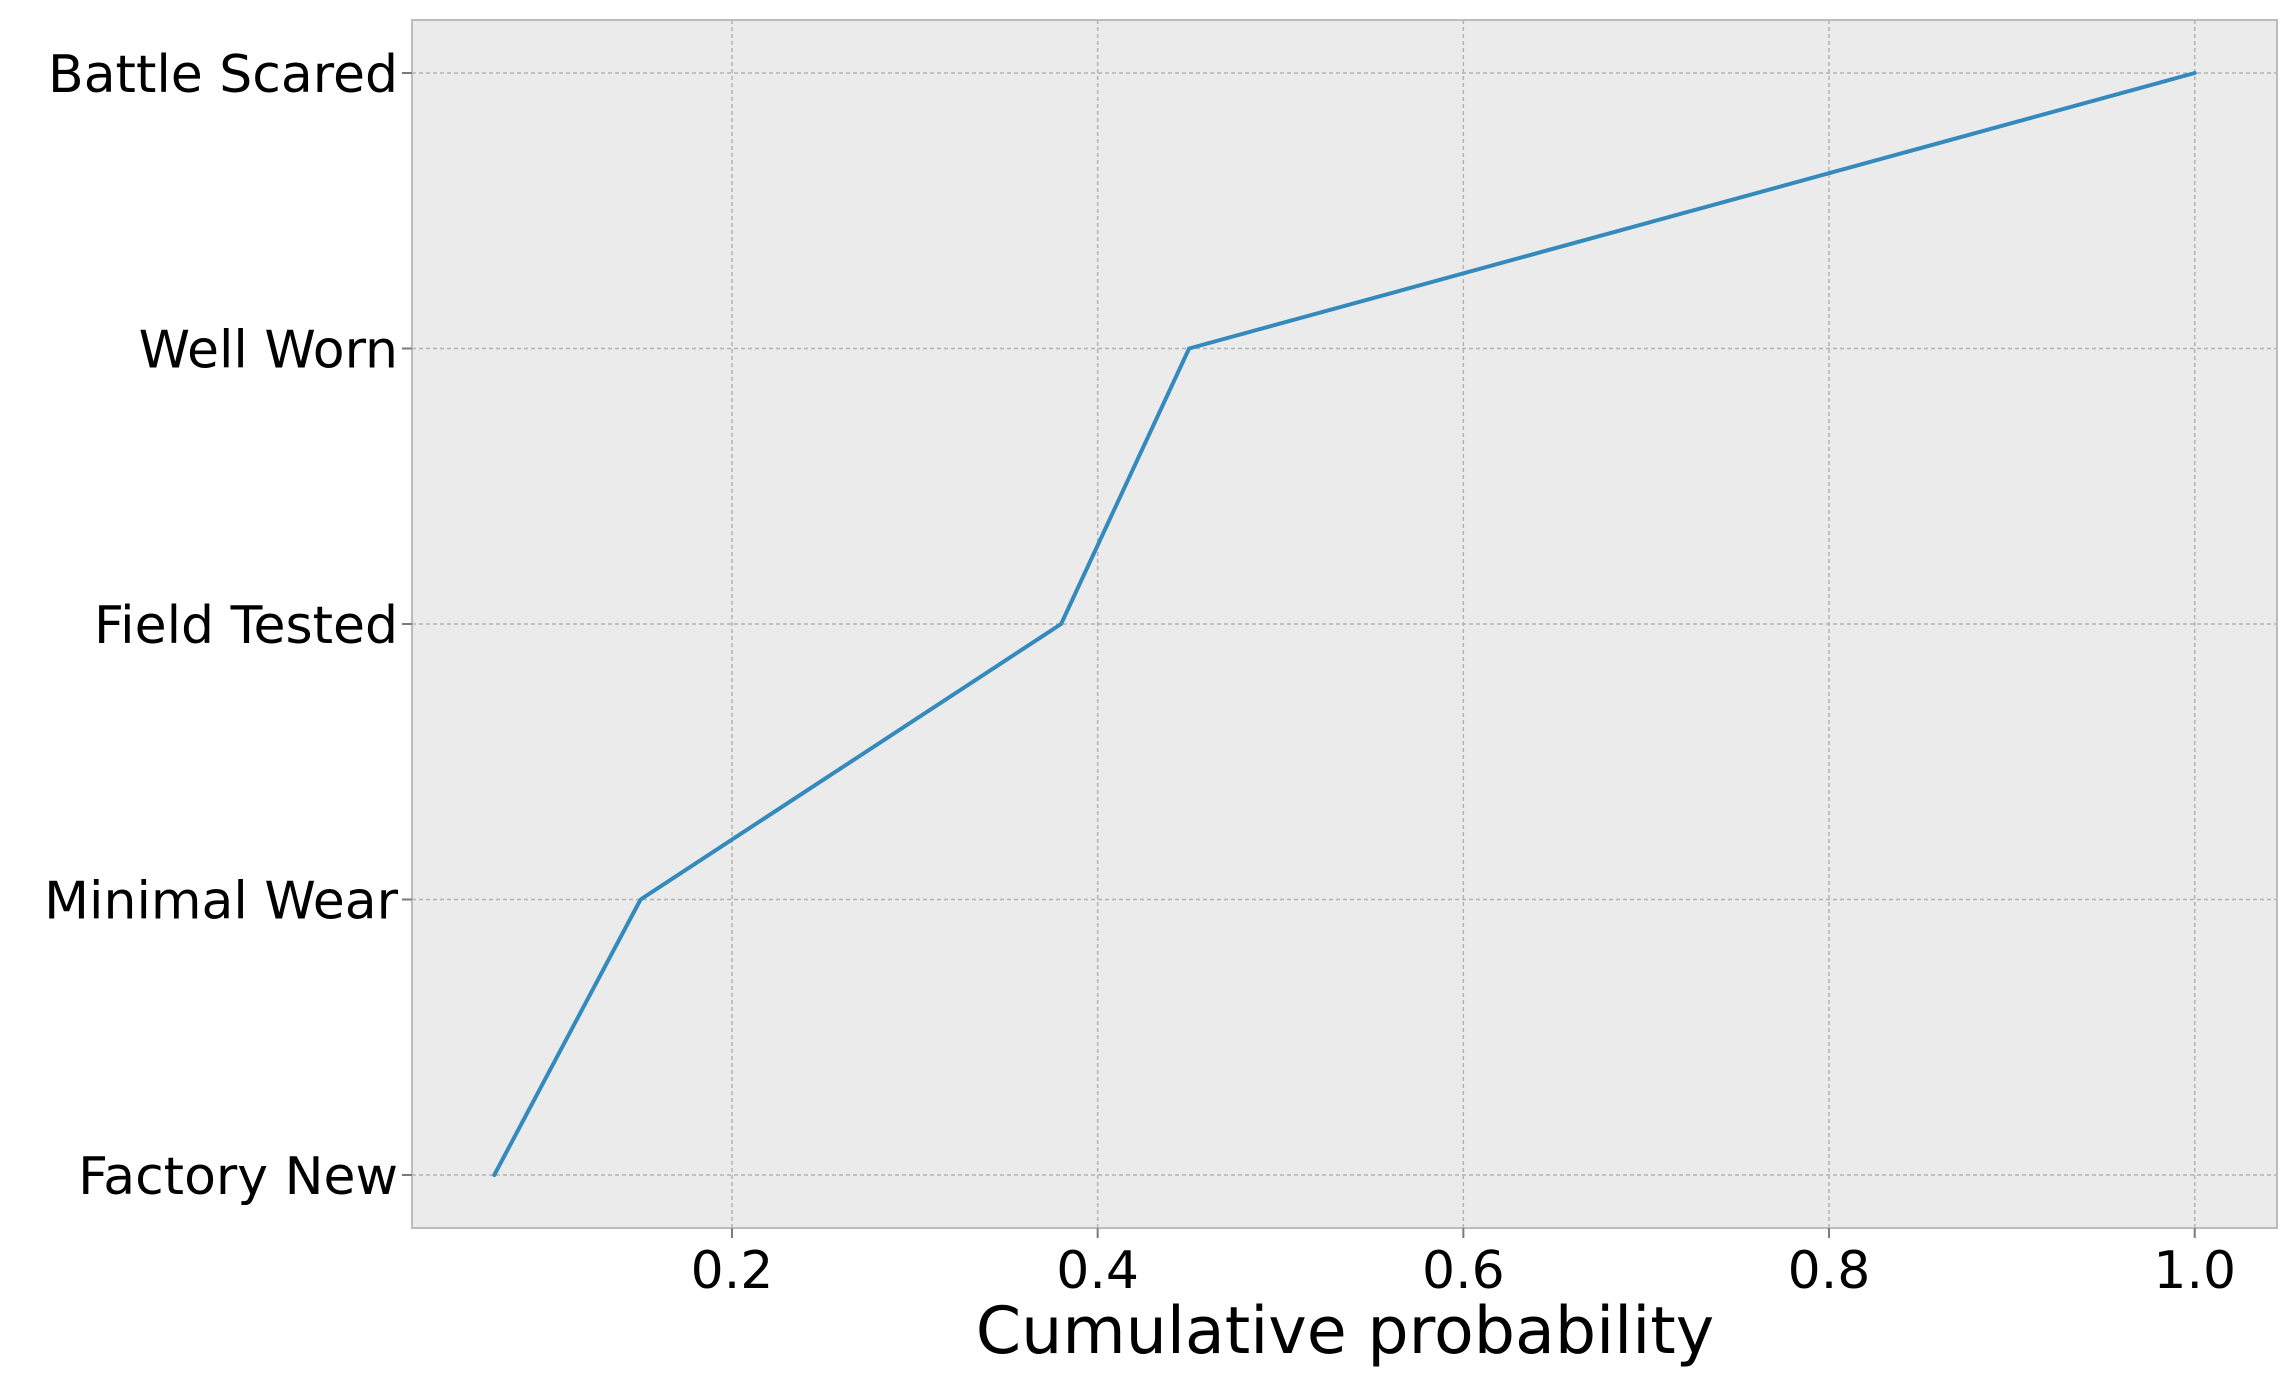 The image size is (2291, 1386). I want to click on x-tick-label: 0.8, so click(1829, 1271).